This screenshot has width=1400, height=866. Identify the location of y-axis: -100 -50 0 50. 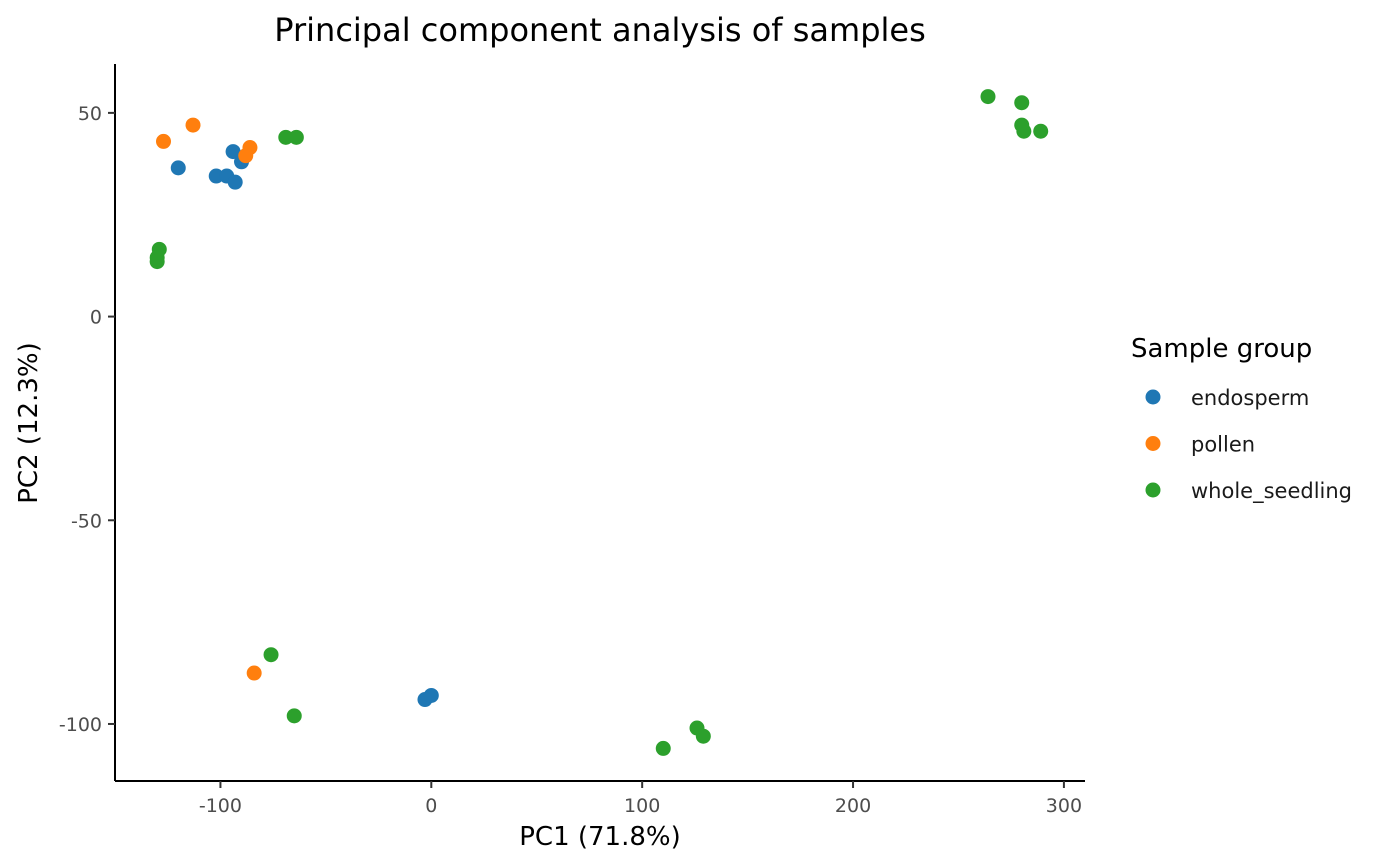
(87, 422).